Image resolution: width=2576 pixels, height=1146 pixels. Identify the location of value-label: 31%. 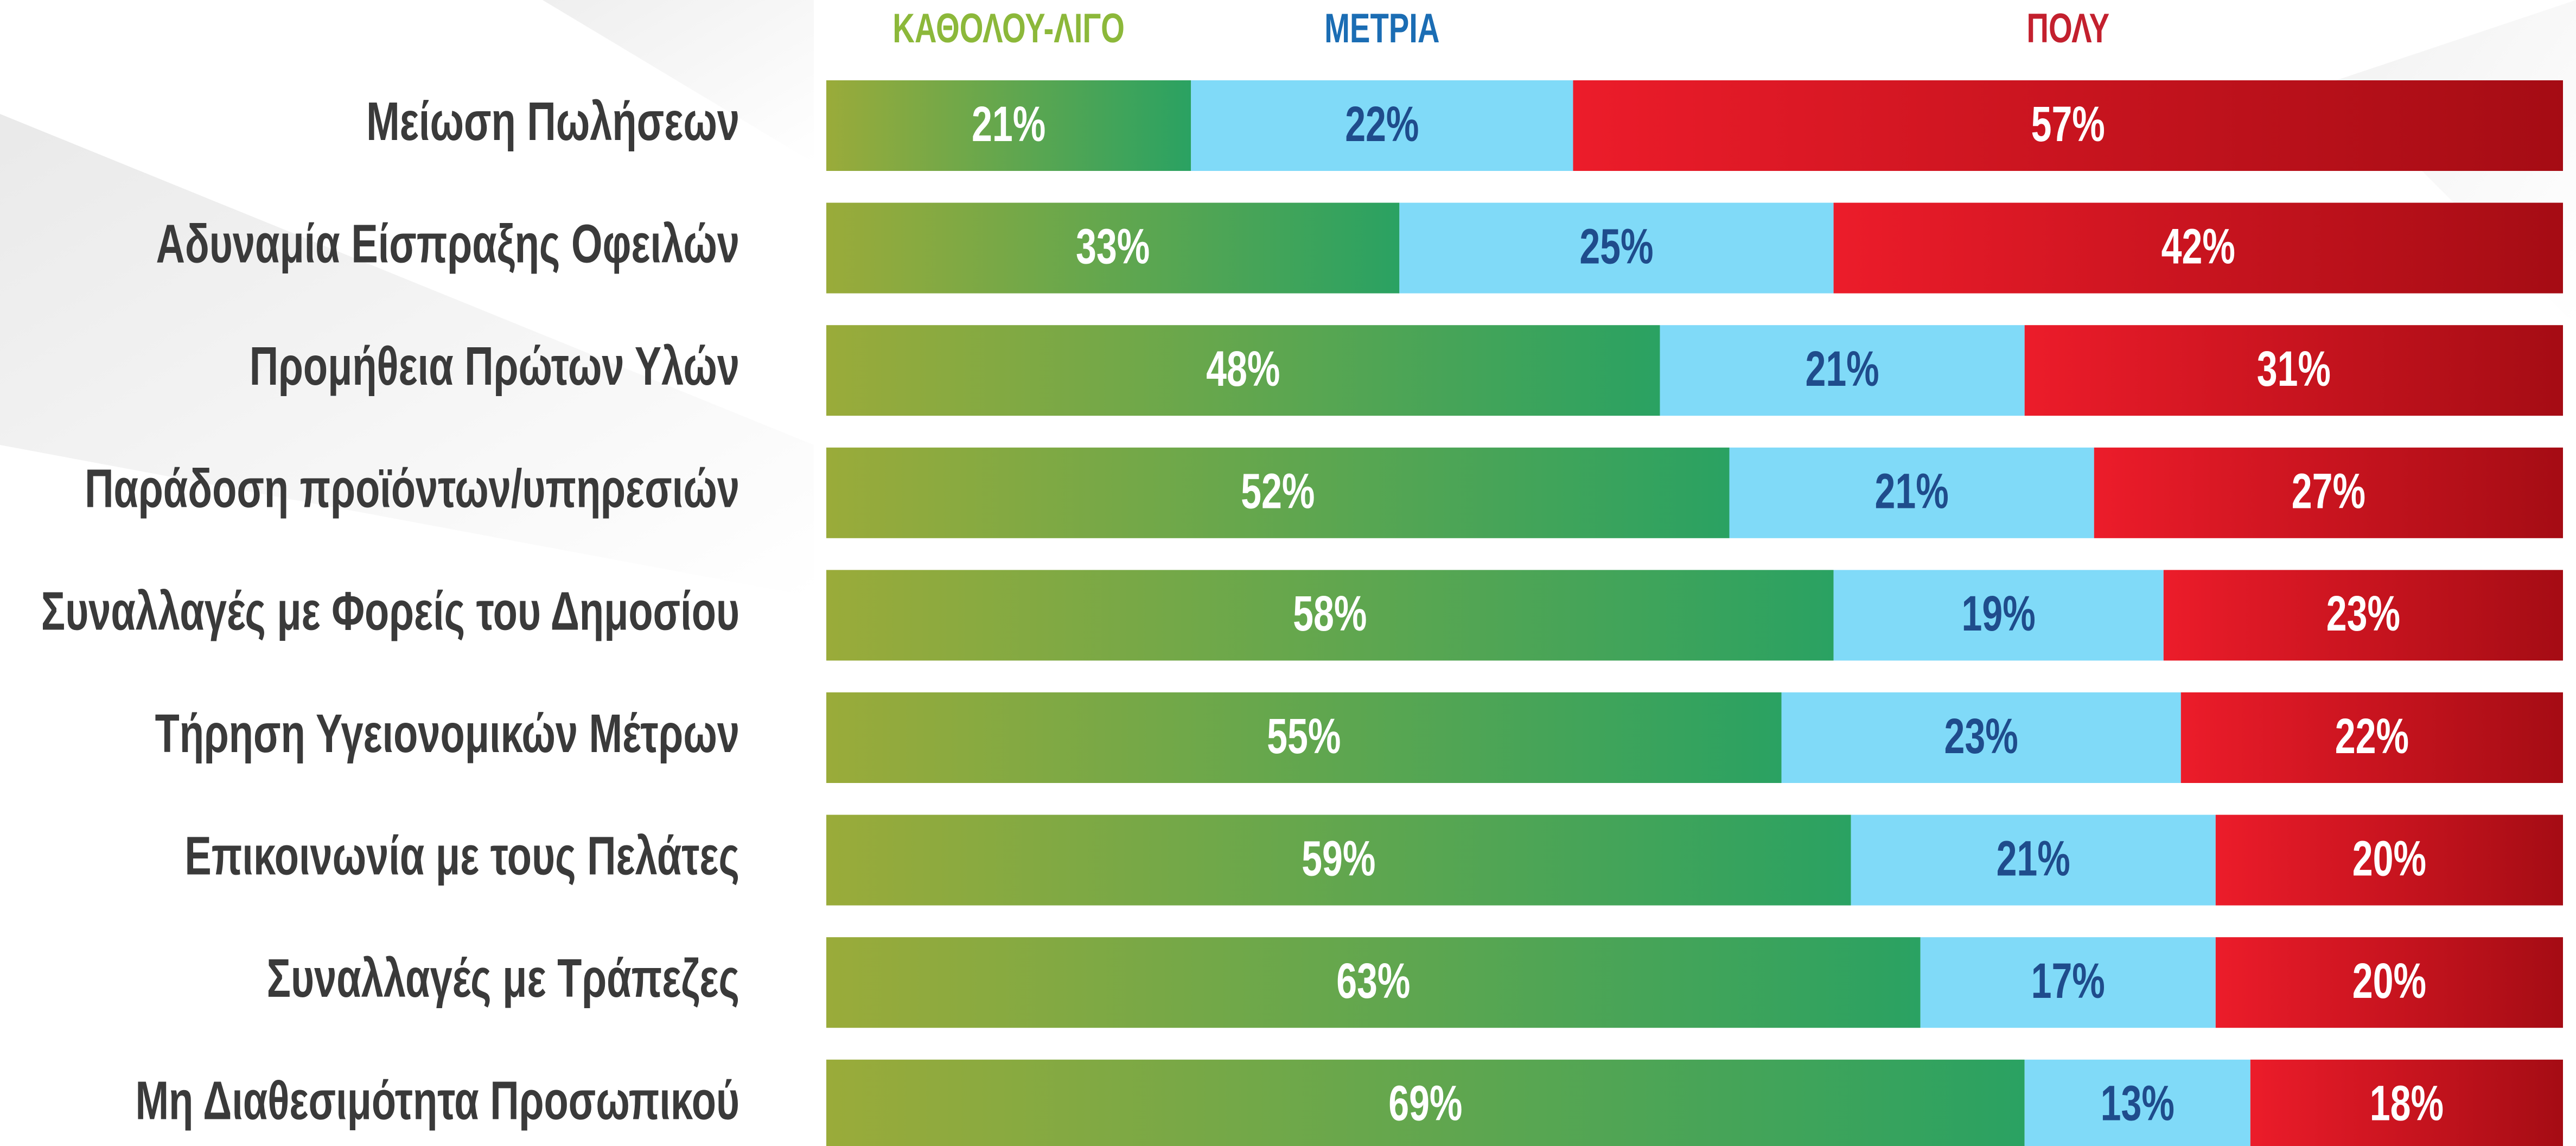
(2294, 369).